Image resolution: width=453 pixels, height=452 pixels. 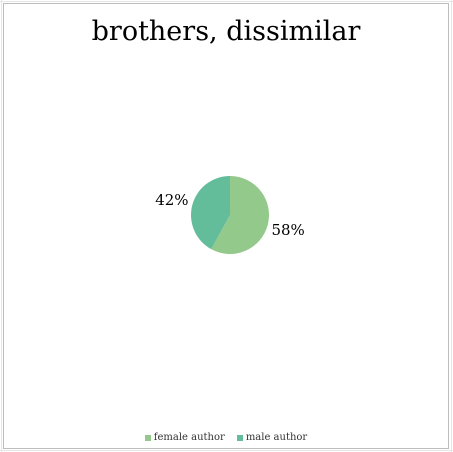 What do you see at coordinates (189, 437) in the screenshot?
I see `legend-label: female author` at bounding box center [189, 437].